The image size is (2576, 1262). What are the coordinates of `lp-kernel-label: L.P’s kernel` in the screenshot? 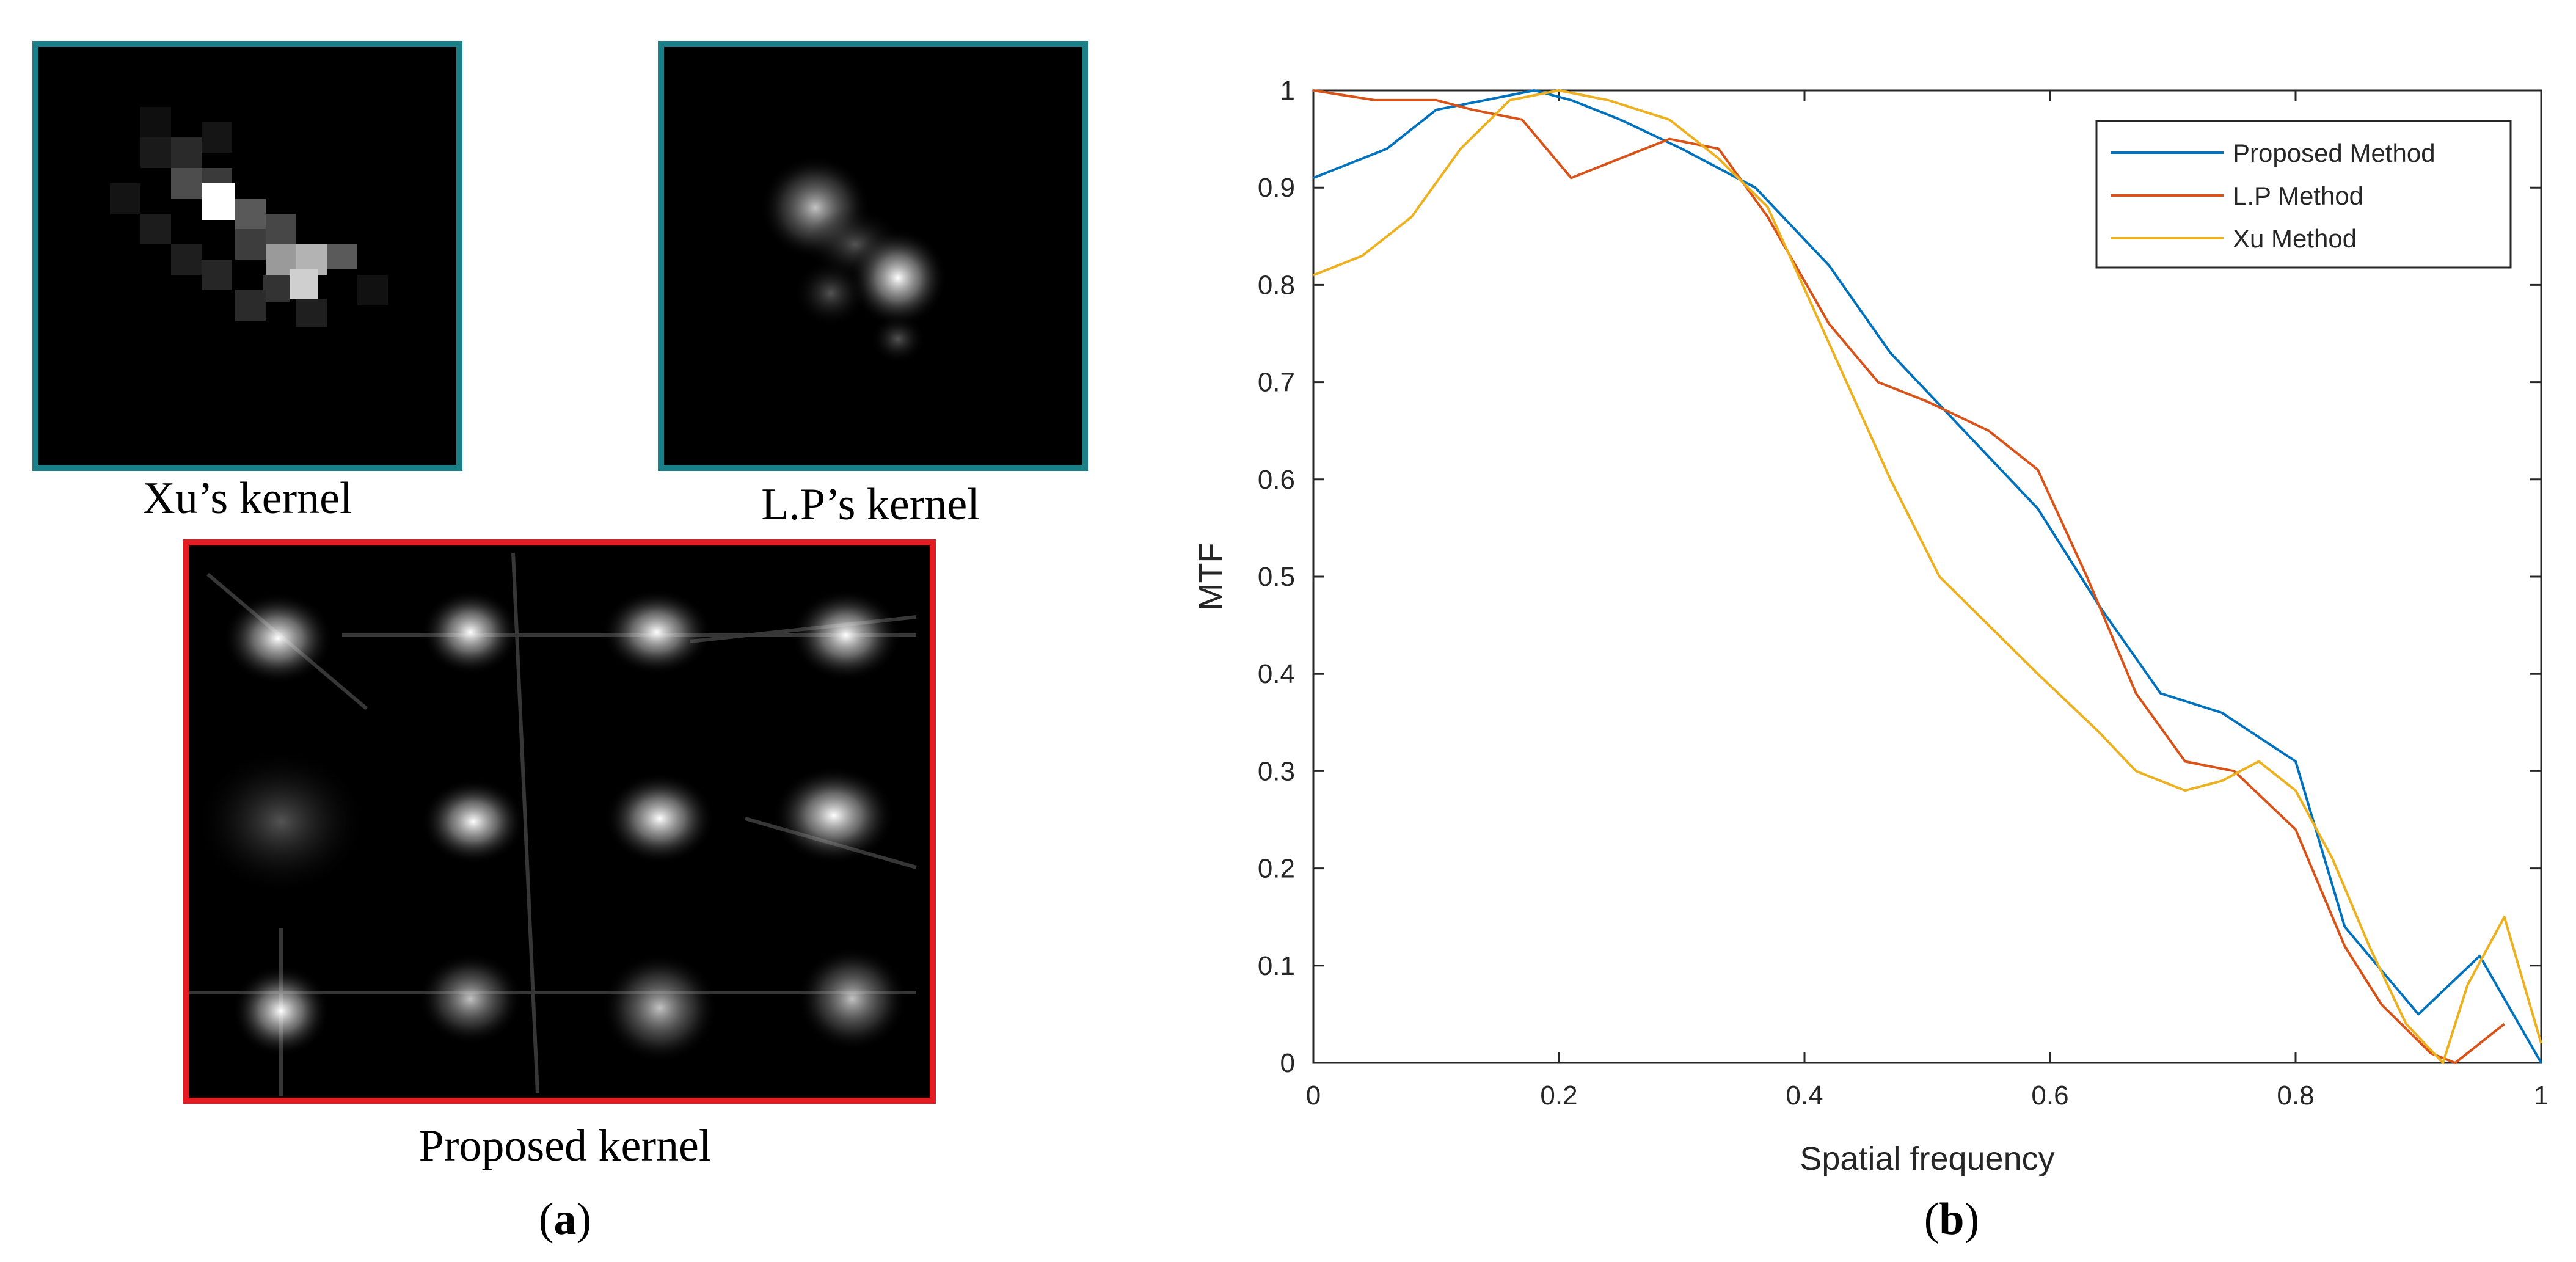 It's located at (870, 505).